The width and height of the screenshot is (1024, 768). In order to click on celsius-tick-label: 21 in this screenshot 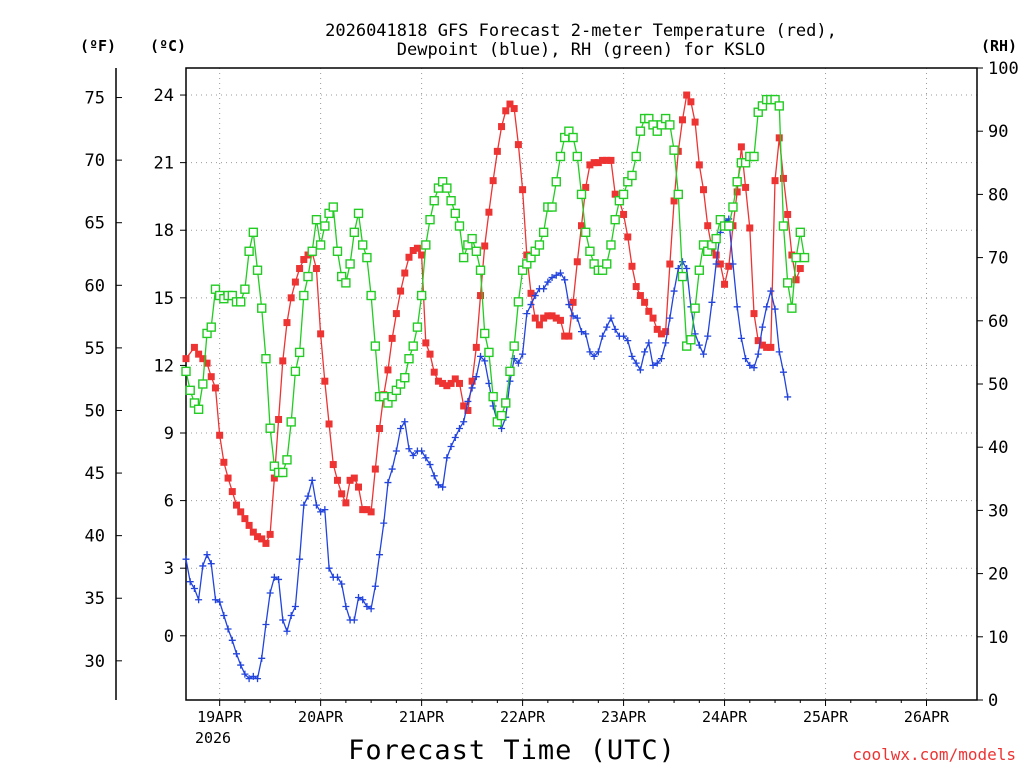, I will do `click(164, 164)`.